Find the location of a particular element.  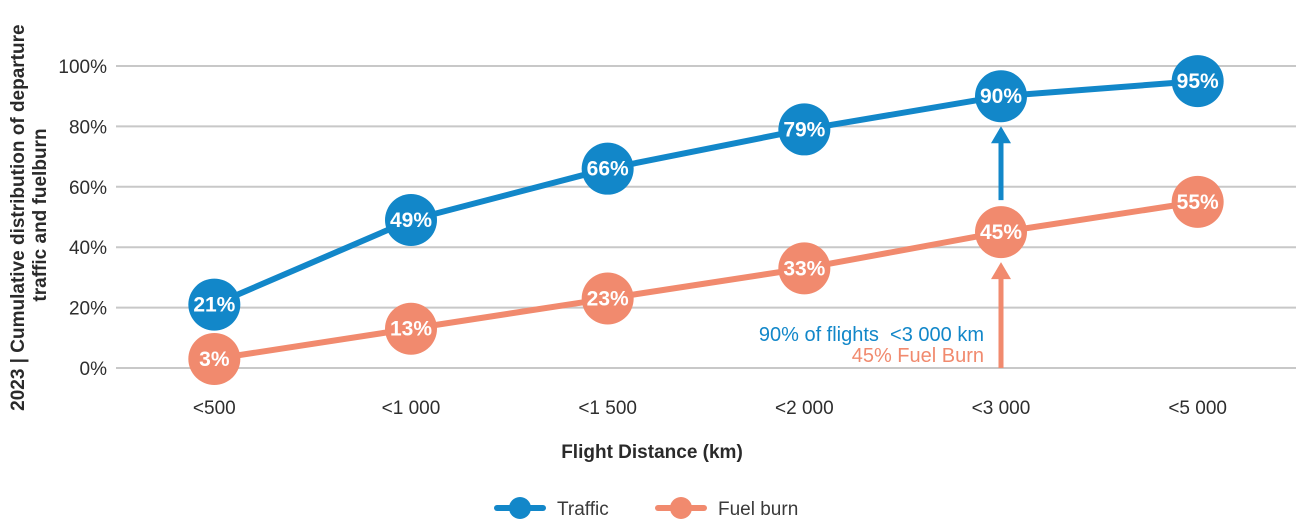

annotation-arrows is located at coordinates (1001, 247).